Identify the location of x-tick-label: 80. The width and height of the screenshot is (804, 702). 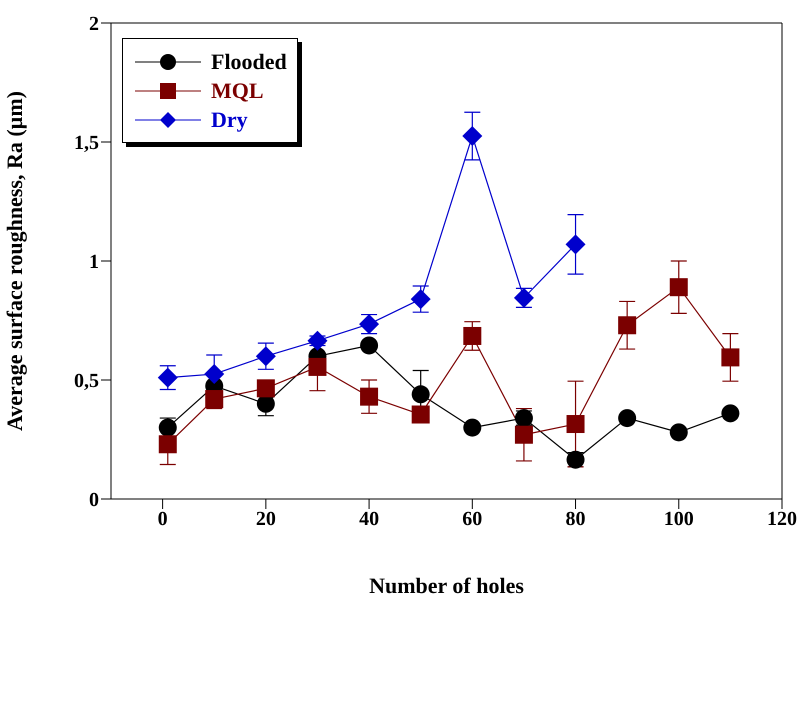
(576, 519).